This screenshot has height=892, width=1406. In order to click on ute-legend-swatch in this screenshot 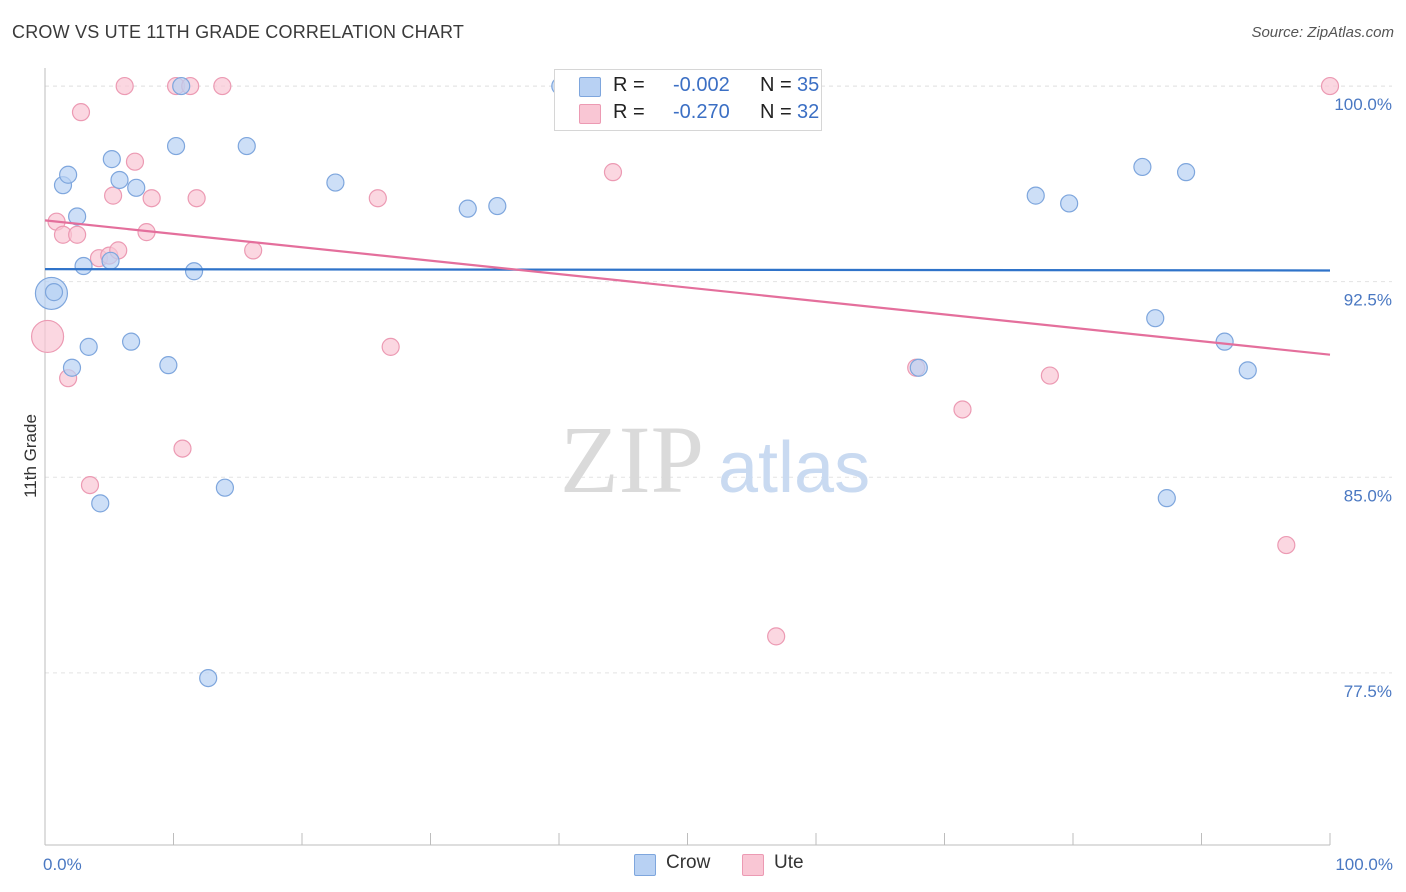, I will do `click(753, 865)`.